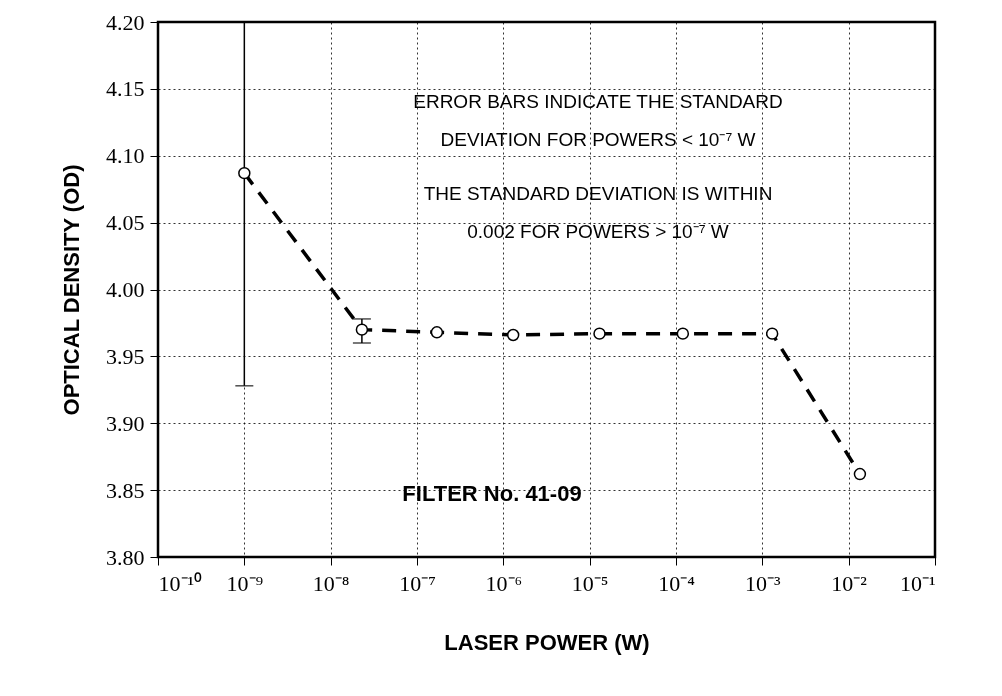 This screenshot has width=1002, height=696. What do you see at coordinates (125, 22) in the screenshot?
I see `y-tick-label: 4.20` at bounding box center [125, 22].